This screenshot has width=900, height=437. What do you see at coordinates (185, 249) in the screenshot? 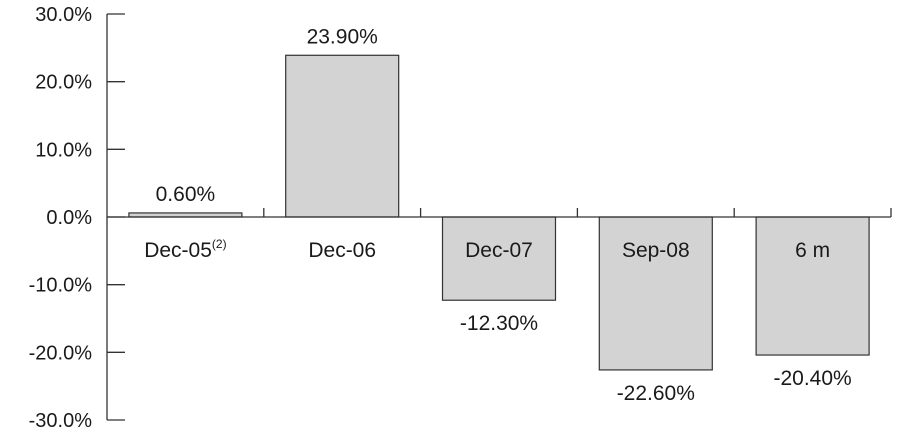
I see `x-tick-label: Dec-05(2)` at bounding box center [185, 249].